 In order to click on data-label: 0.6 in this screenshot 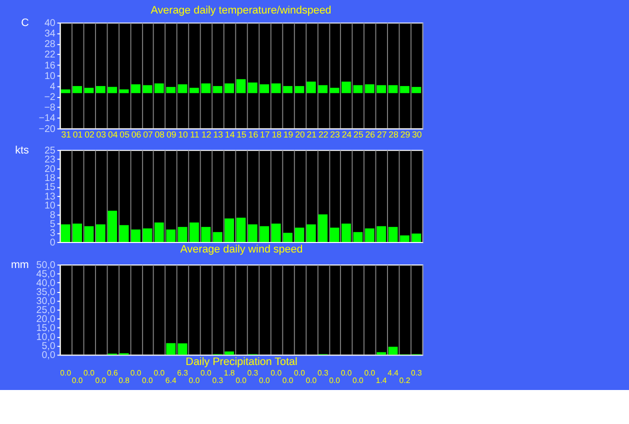, I will do `click(112, 373)`.